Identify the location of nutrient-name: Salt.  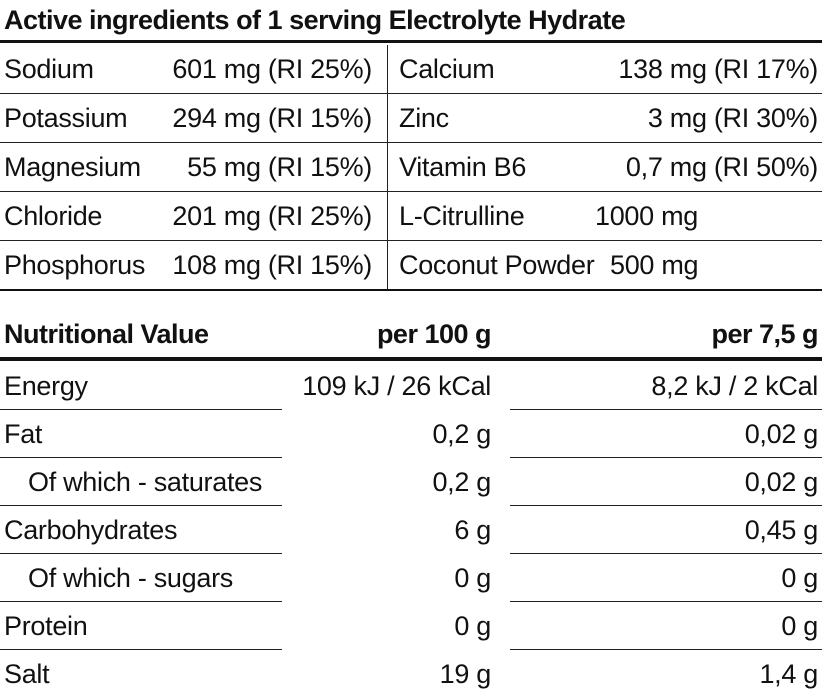
(27, 674).